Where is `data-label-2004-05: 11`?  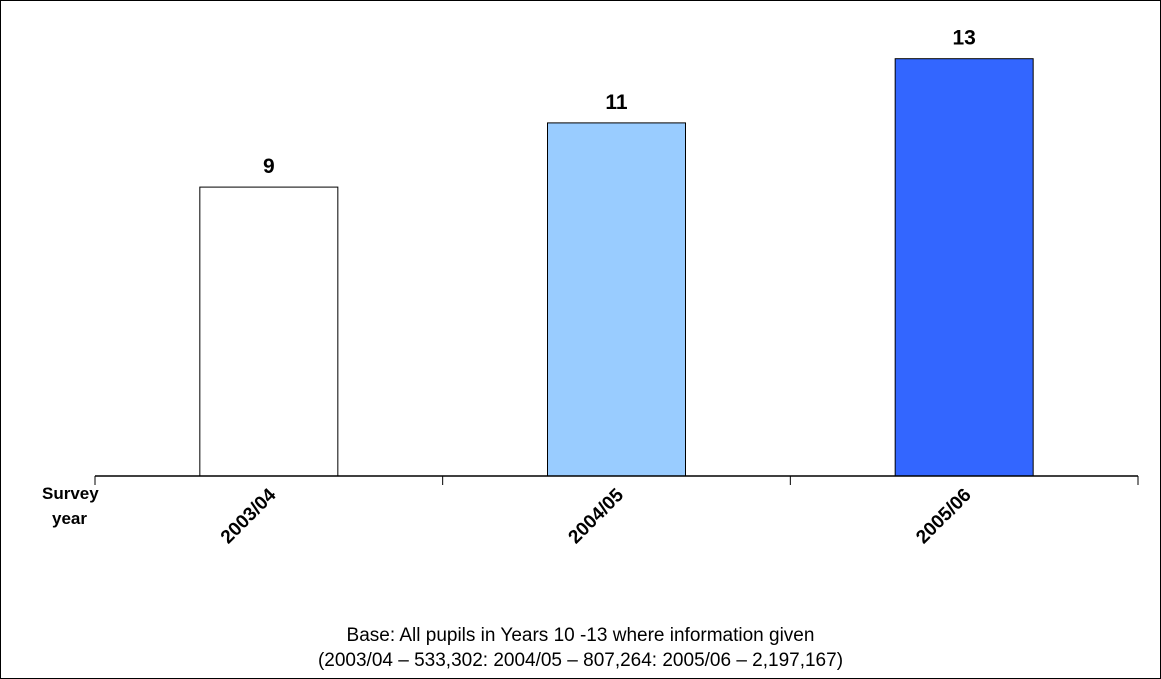
data-label-2004-05: 11 is located at coordinates (616, 102).